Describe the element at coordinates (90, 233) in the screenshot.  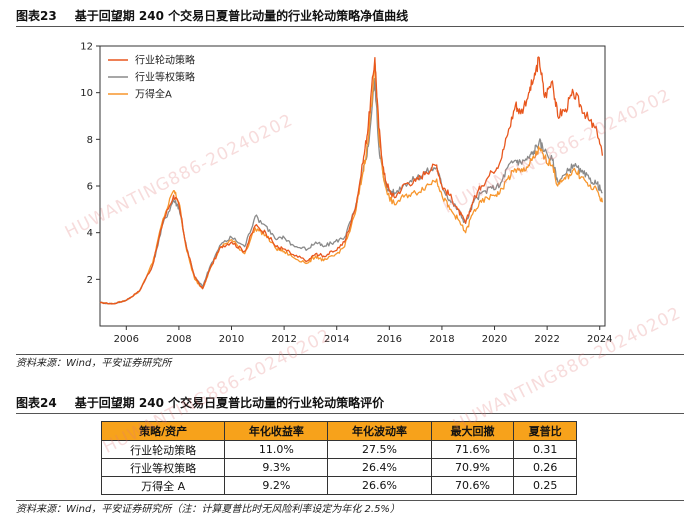
I see `y-tick-label: 4` at that location.